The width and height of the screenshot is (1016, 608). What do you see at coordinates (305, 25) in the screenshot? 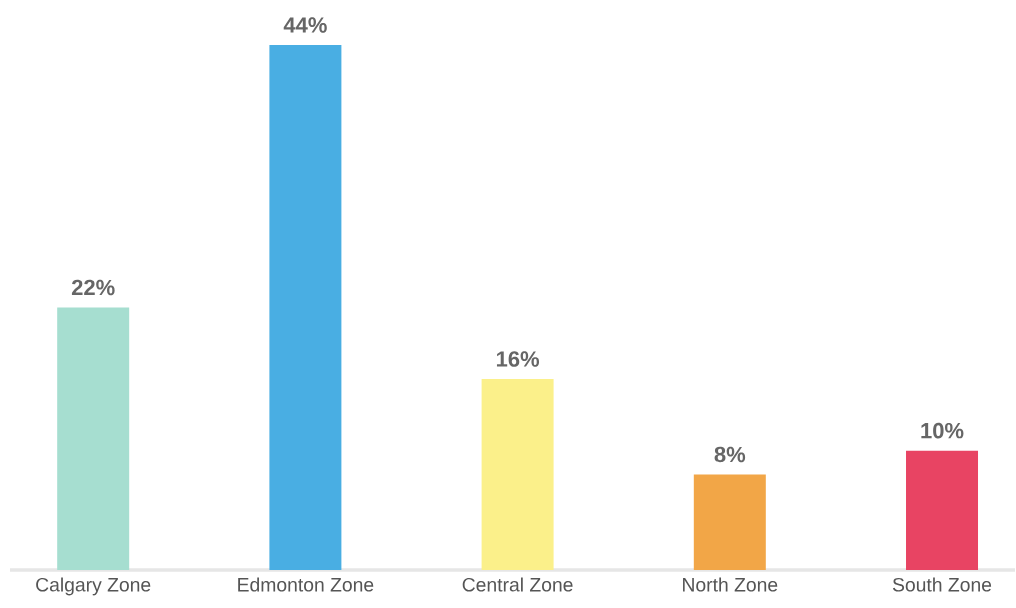
I see `data-label: 44%` at bounding box center [305, 25].